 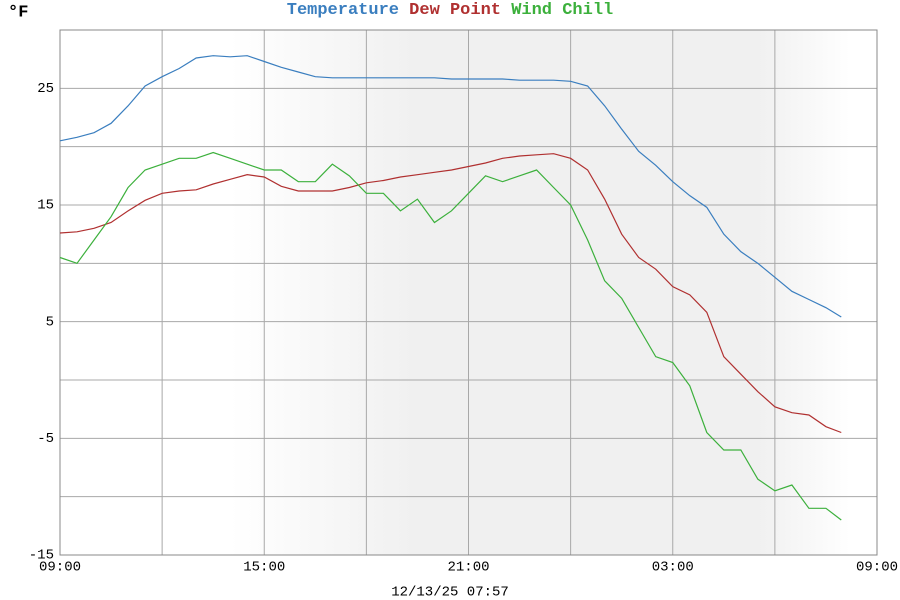 I want to click on footer: 12/13/25 07:57, so click(x=450, y=592).